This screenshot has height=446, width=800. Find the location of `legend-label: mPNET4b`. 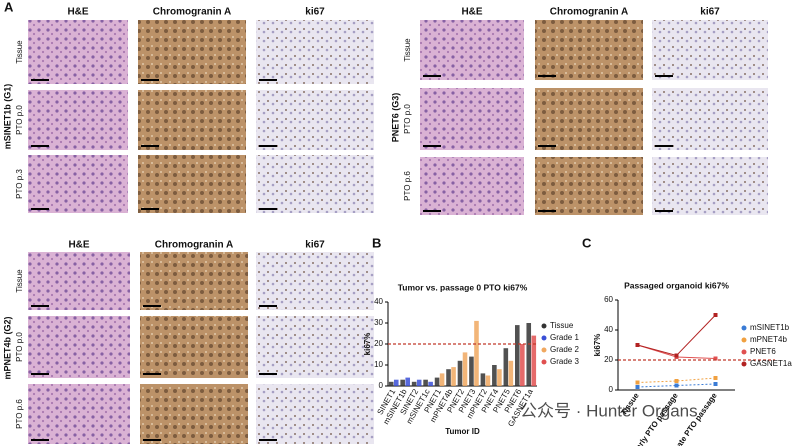

legend-label: mPNET4b is located at coordinates (768, 339).